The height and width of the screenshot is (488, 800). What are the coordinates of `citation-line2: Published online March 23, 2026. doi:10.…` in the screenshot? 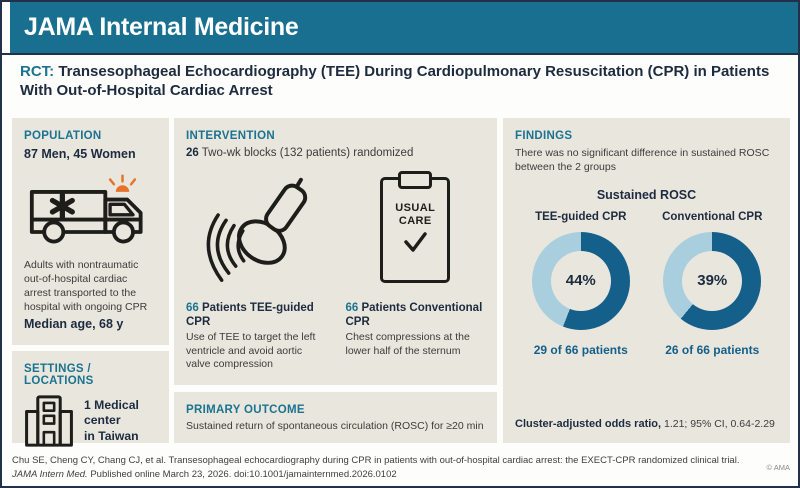 It's located at (242, 474).